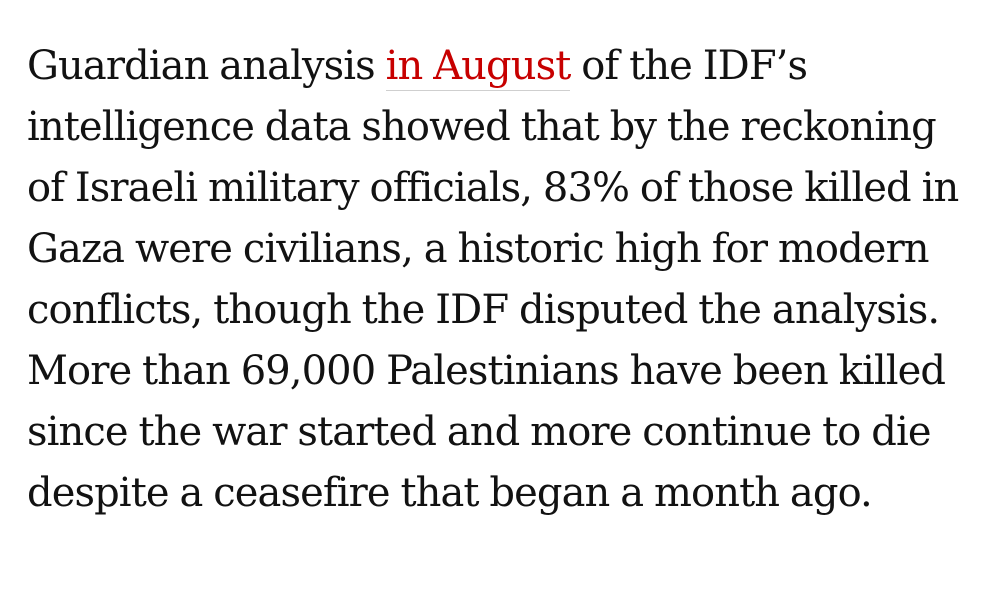 This screenshot has height=595, width=1000. Describe the element at coordinates (206, 66) in the screenshot. I see `paragraph-text-start: Guardian analysis` at that location.